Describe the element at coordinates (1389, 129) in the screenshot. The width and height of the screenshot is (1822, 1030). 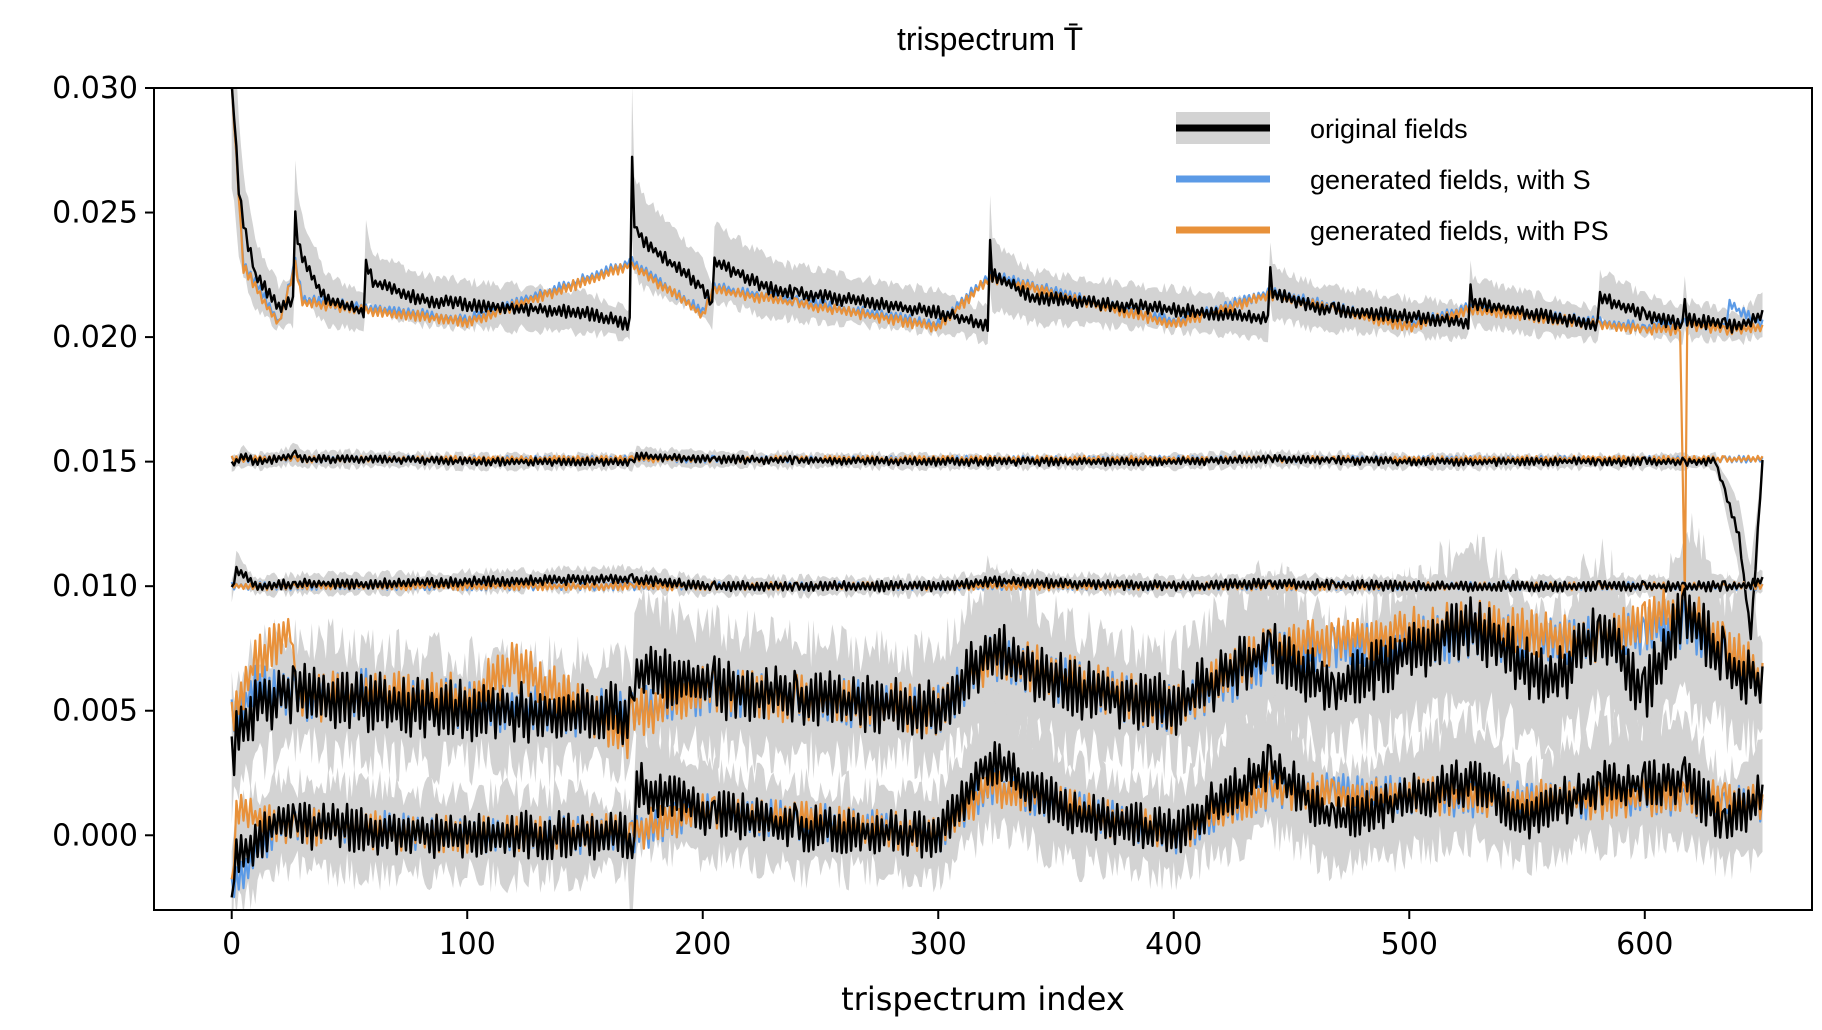
I see `legend-label: original fields` at that location.